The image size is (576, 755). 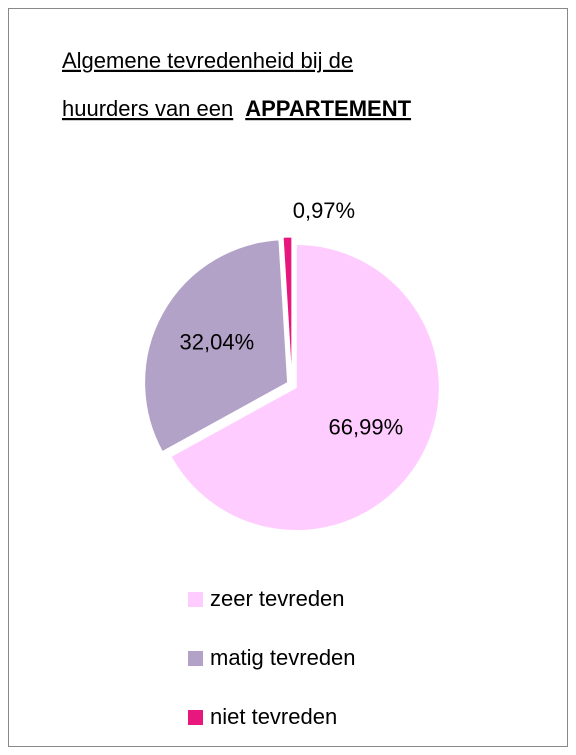 I want to click on chart-title-emphasis: APPARTEMENT, so click(x=328, y=108).